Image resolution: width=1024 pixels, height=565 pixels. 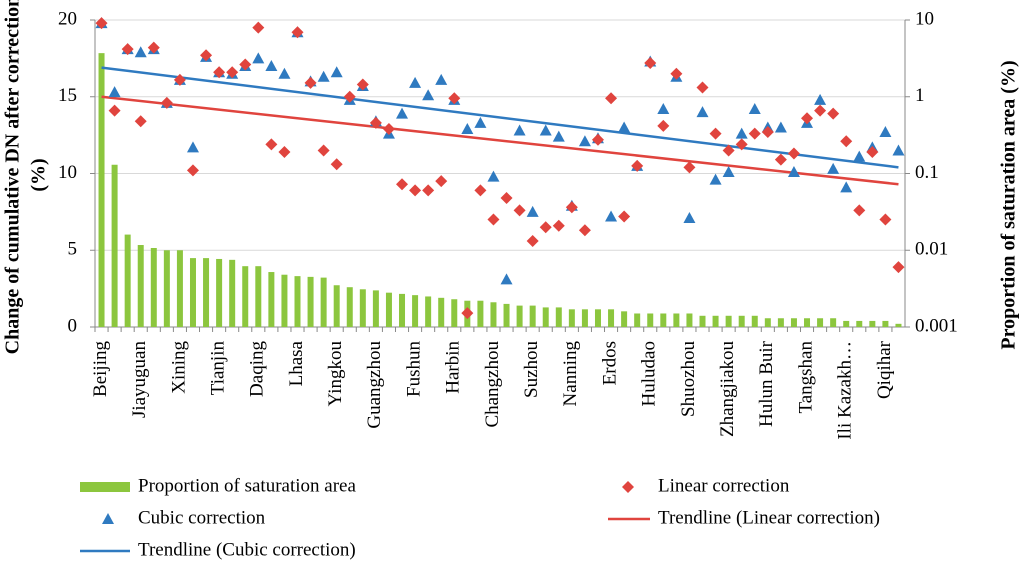 I want to click on y2-axis-title: Proportion of saturation area (%), so click(x=1009, y=204).